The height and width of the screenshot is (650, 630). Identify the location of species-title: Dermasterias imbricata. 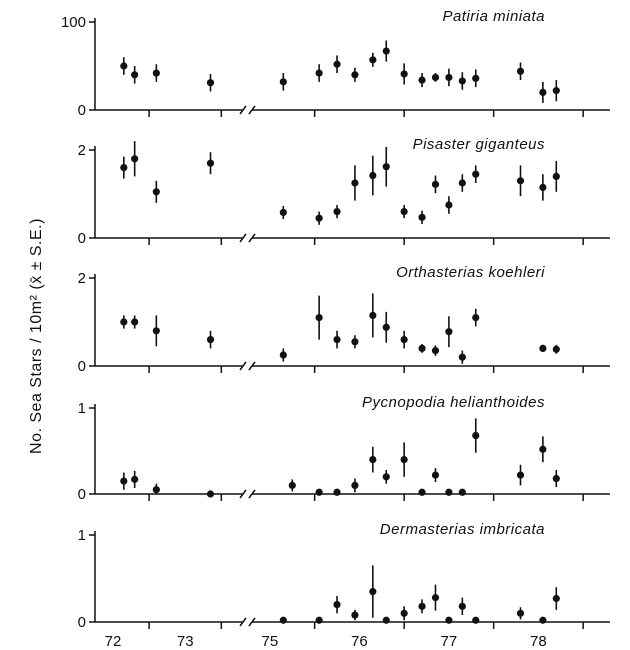
(462, 529).